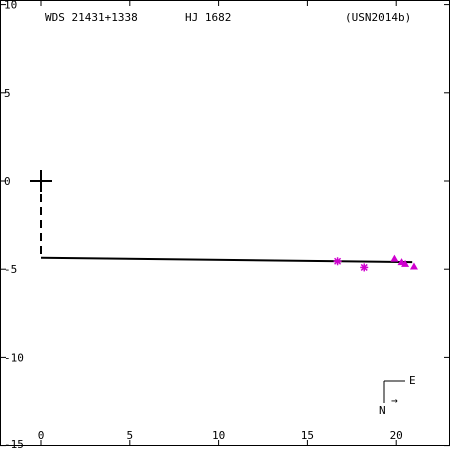 The width and height of the screenshot is (450, 450). I want to click on y-tick-label: -10, so click(14, 357).